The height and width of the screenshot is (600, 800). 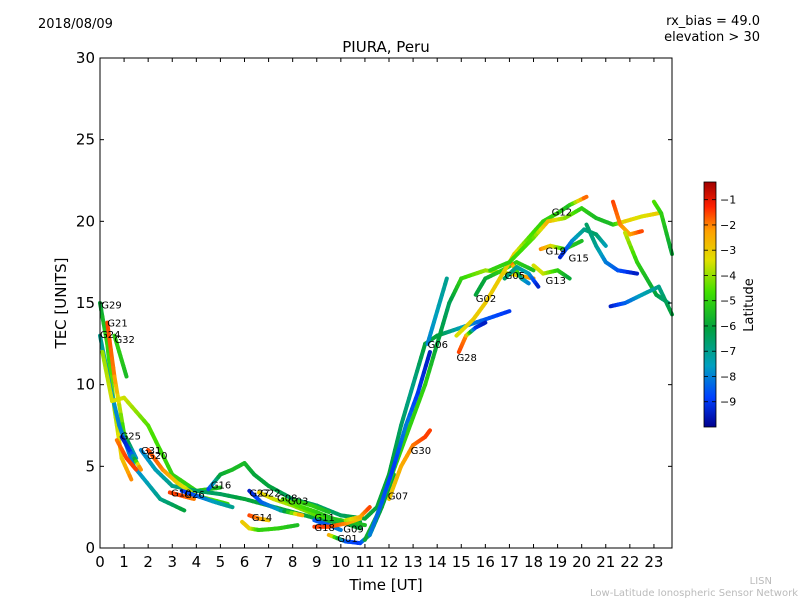 I want to click on satellite-label: G28, so click(x=466, y=358).